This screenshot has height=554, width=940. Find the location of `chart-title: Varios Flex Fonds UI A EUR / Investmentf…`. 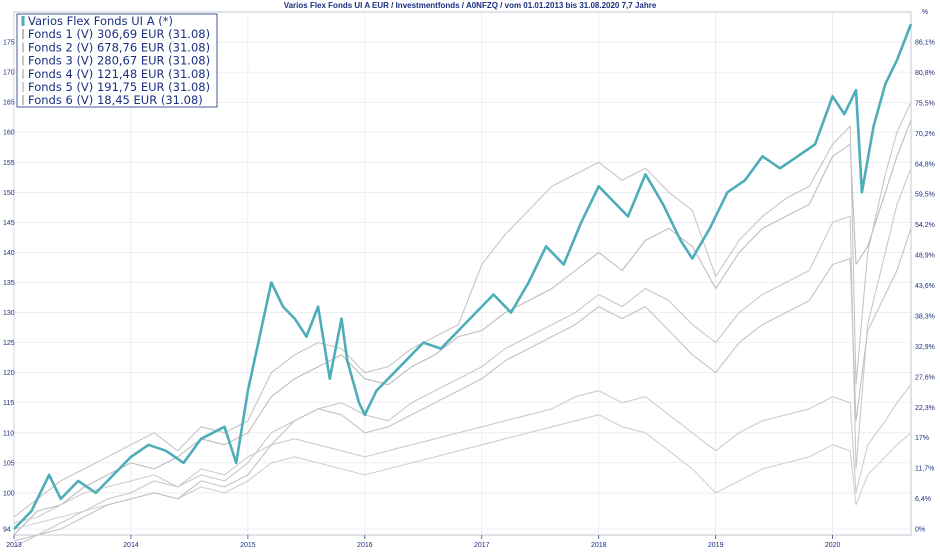

chart-title: Varios Flex Fonds UI A EUR / Investmentf… is located at coordinates (470, 5).